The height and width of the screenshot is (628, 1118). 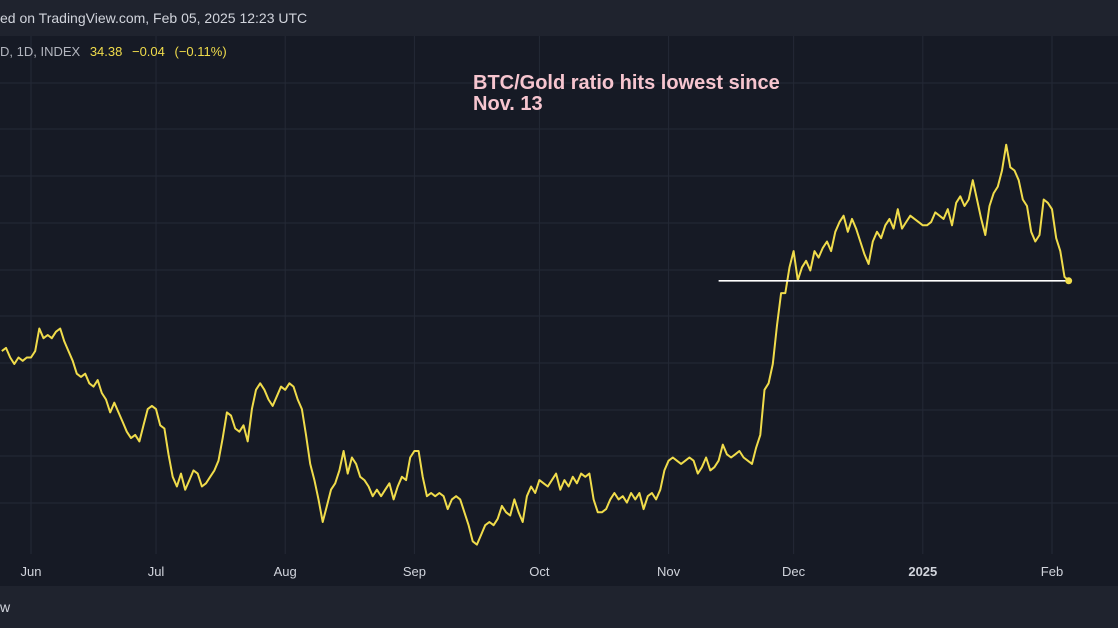 What do you see at coordinates (559, 607) in the screenshot?
I see `footer-bar: w` at bounding box center [559, 607].